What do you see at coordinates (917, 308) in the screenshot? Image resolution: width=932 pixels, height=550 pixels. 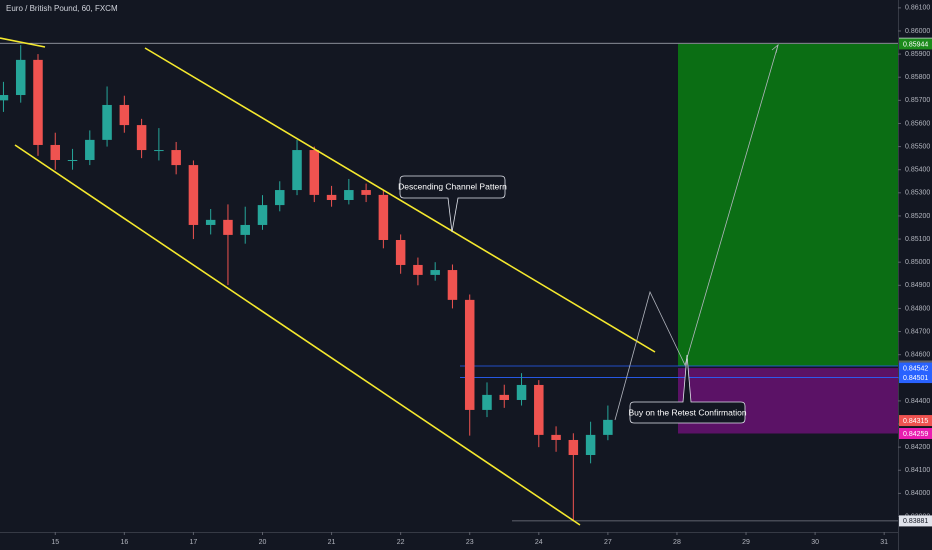 I see `y-tick-label: 0.84800` at bounding box center [917, 308].